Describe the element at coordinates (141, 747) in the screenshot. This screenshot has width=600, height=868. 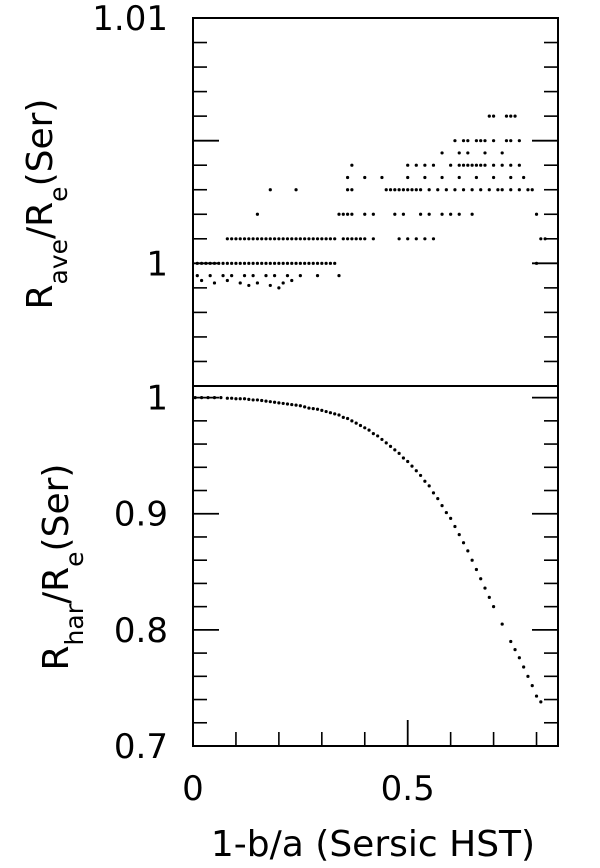
I see `bottom-y-tick-label: 0.7` at that location.